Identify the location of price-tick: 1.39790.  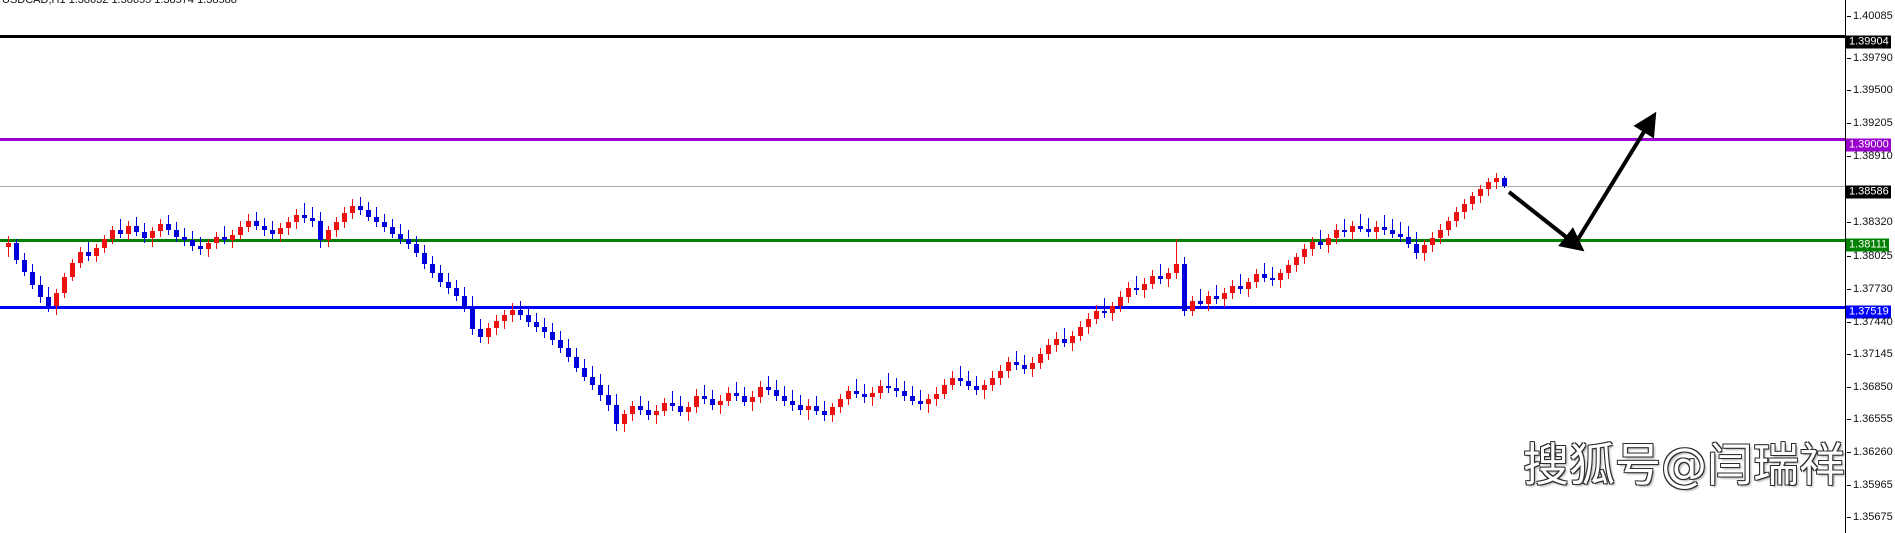
(1870, 58).